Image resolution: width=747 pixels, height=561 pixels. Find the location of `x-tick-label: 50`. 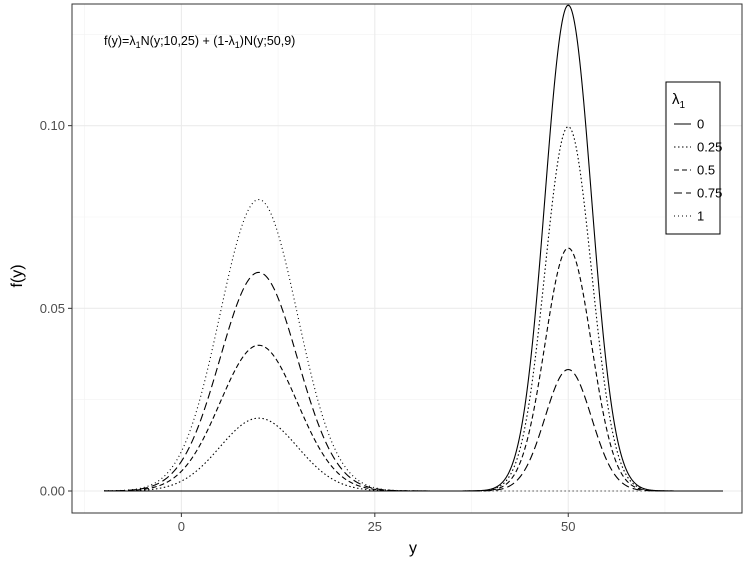

x-tick-label: 50 is located at coordinates (568, 526).